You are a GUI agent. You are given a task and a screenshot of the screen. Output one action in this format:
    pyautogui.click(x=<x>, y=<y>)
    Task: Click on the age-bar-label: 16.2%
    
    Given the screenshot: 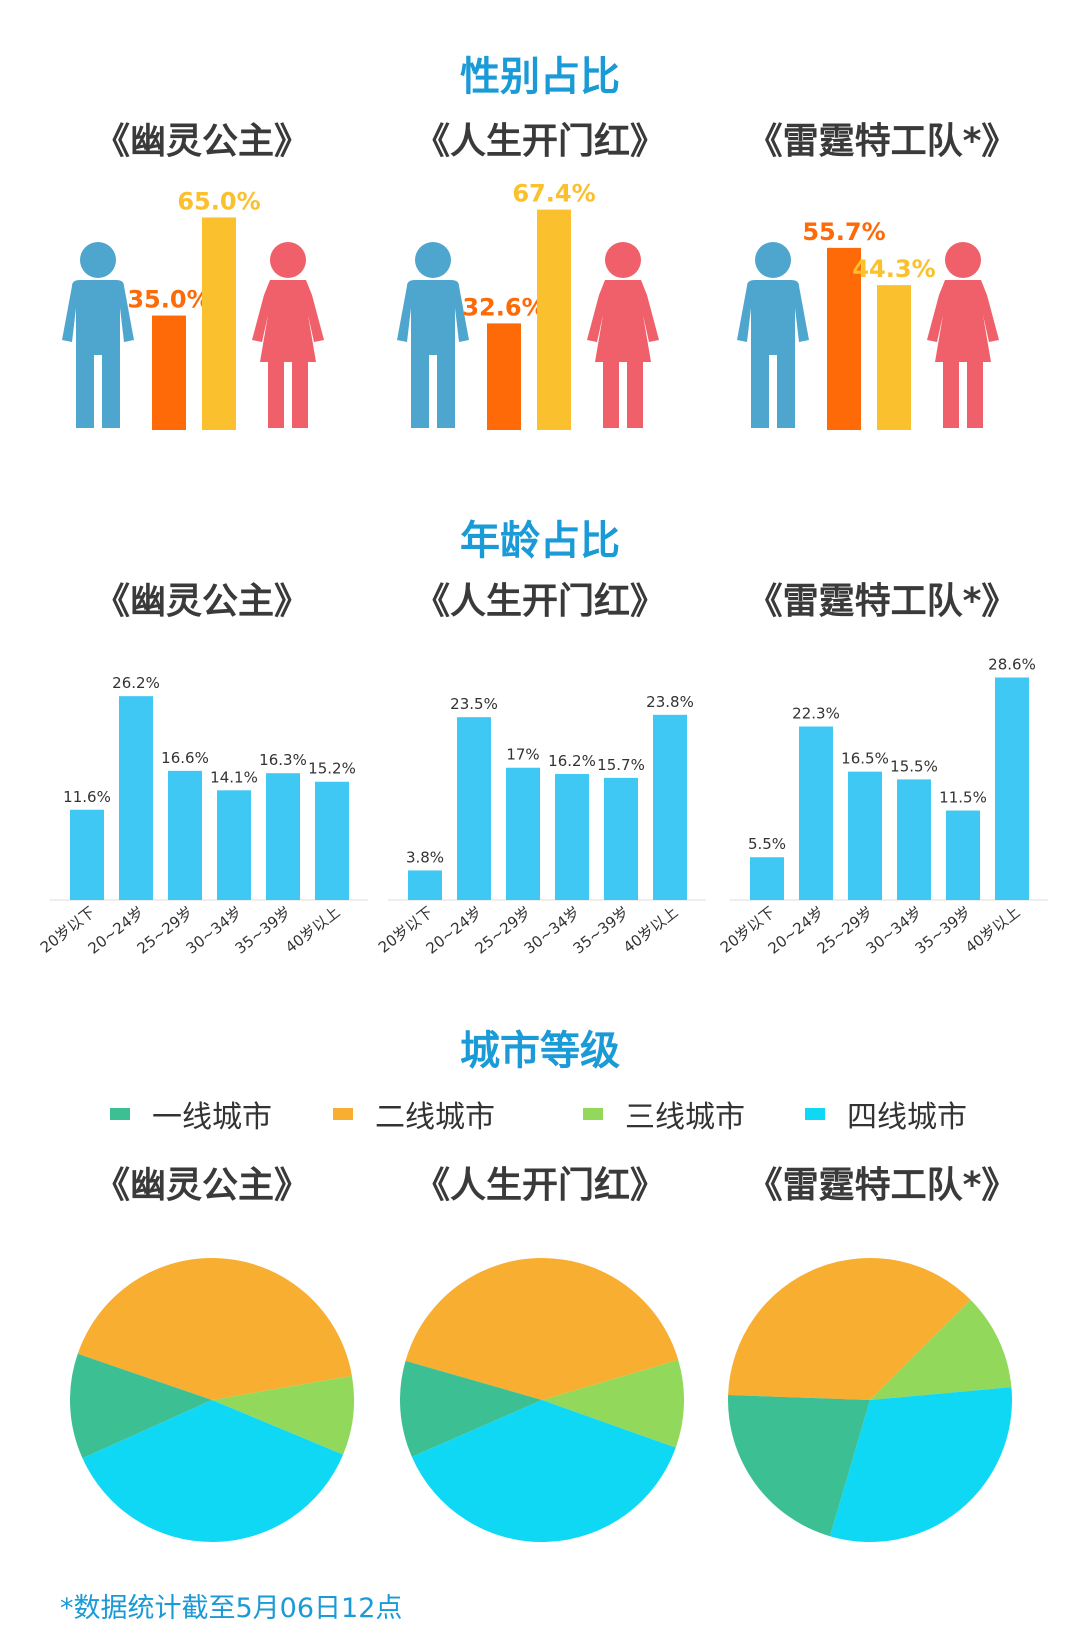 What is the action you would take?
    pyautogui.click(x=572, y=761)
    